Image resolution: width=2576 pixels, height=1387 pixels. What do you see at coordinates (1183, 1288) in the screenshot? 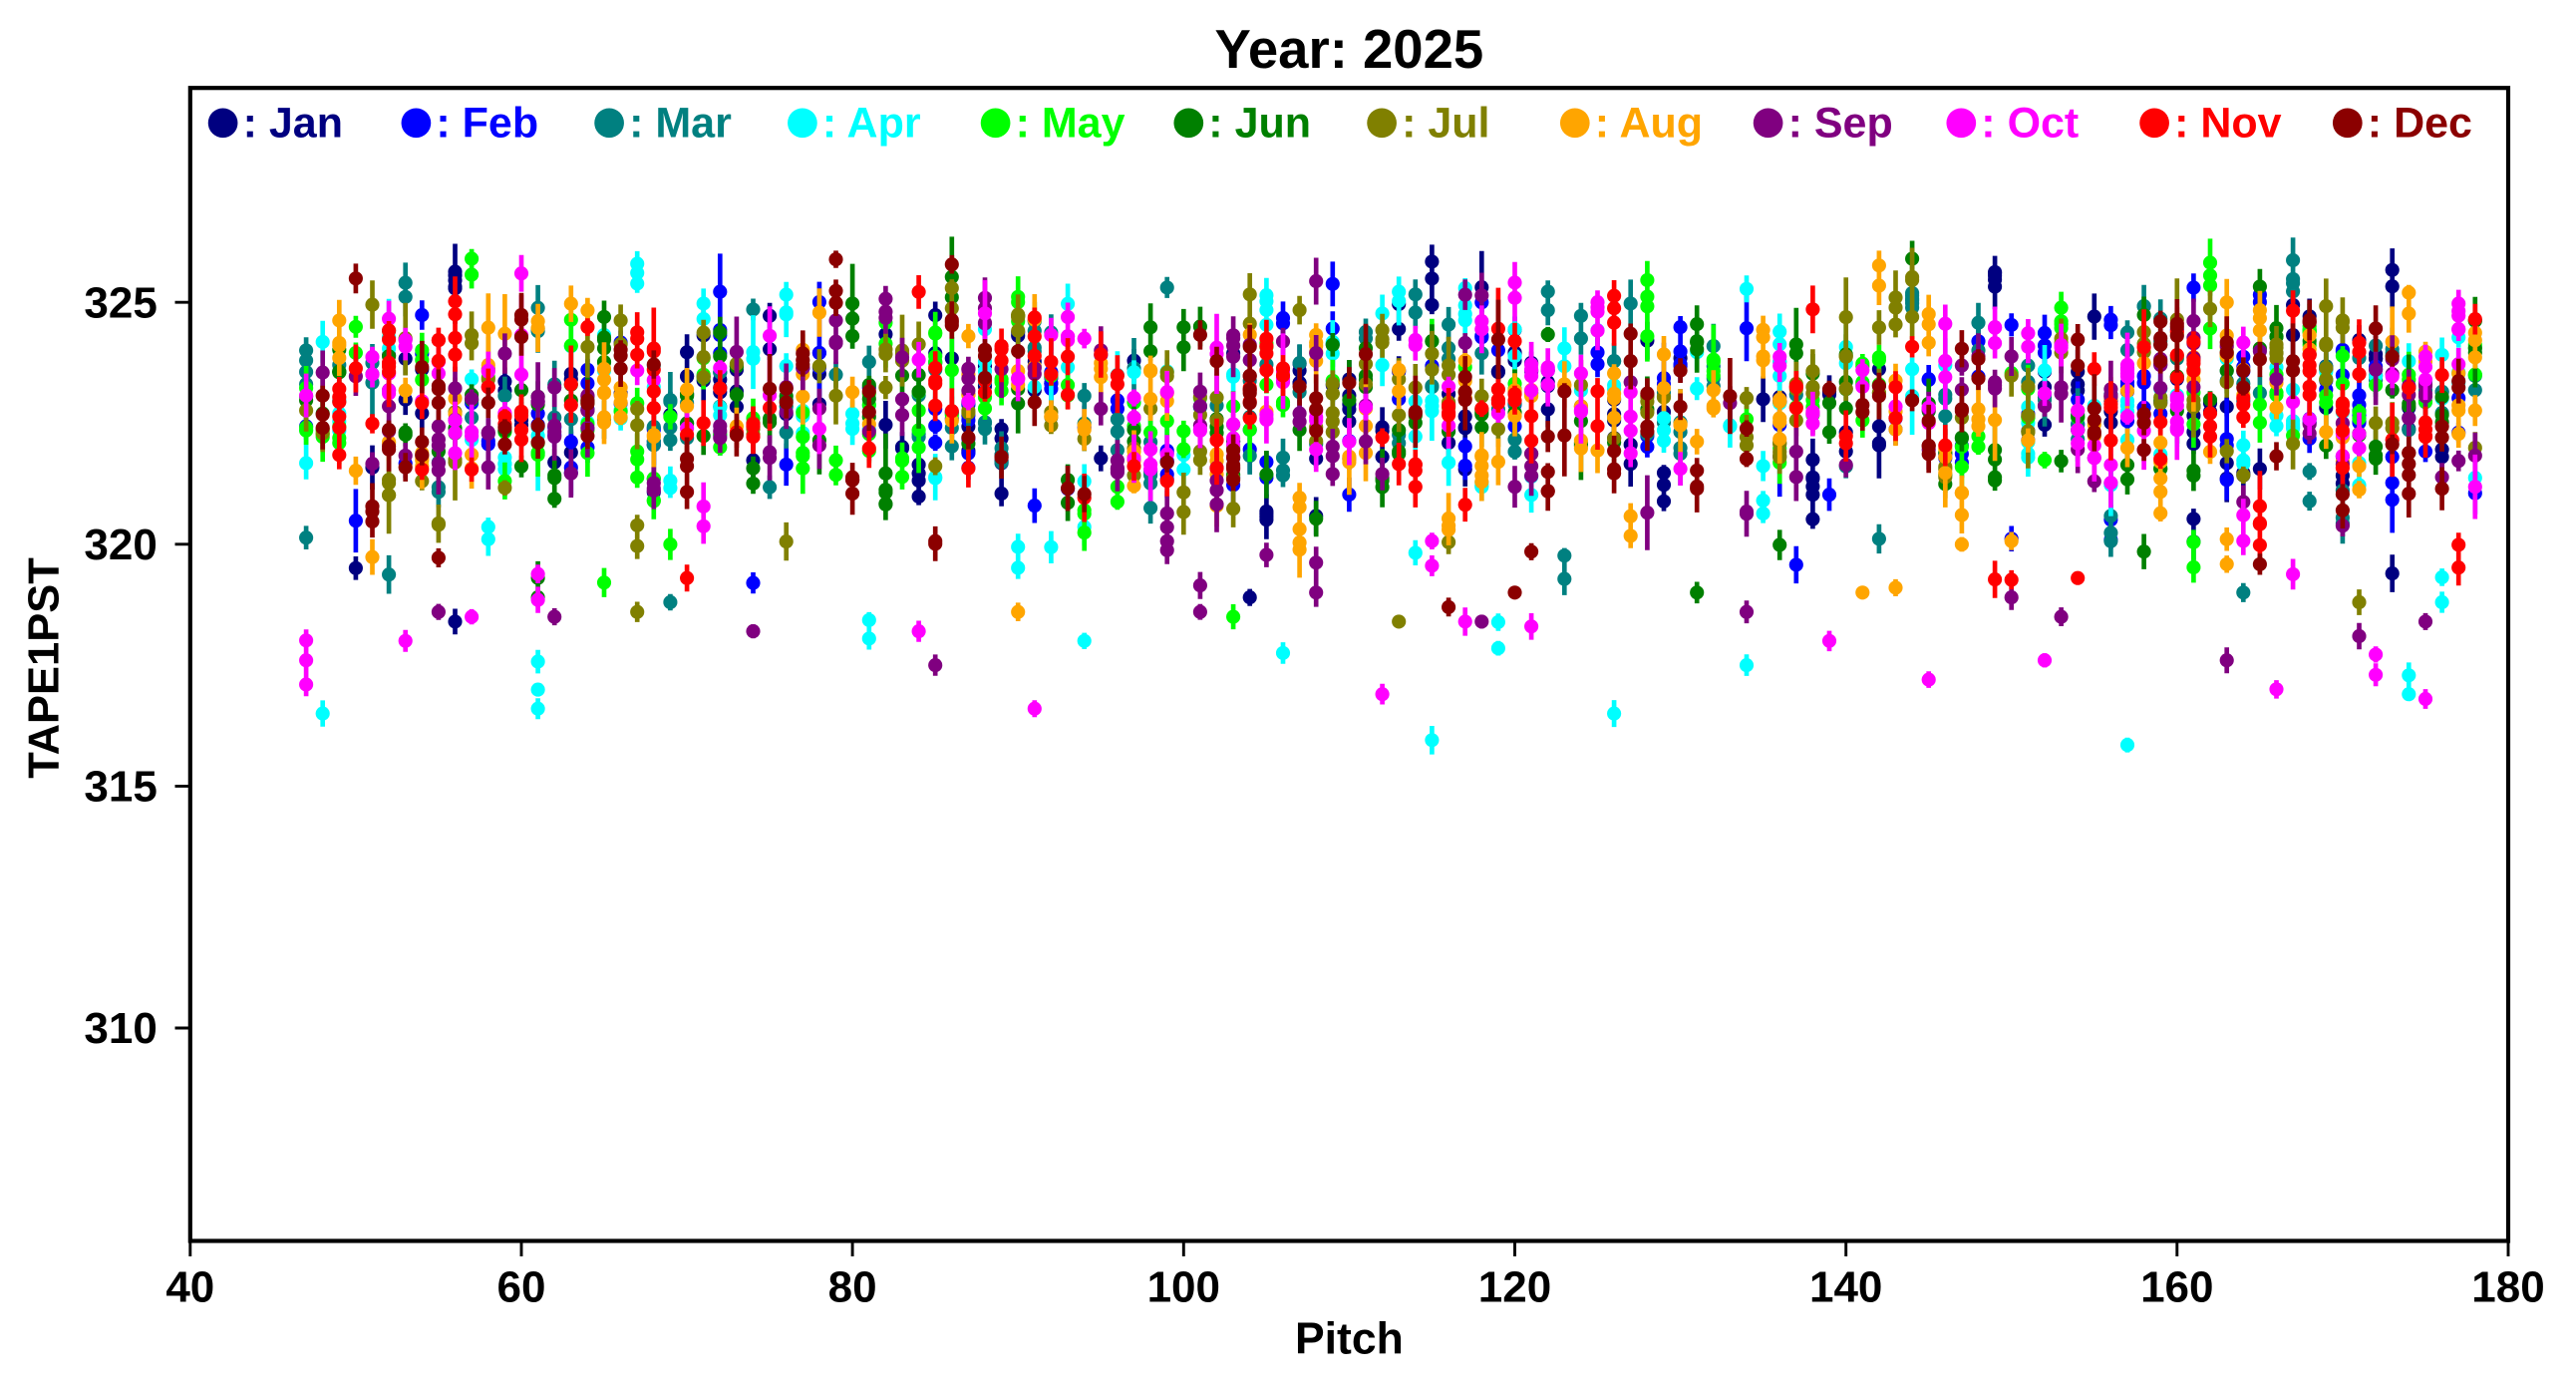
I see `svg-text: 100` at bounding box center [1183, 1288].